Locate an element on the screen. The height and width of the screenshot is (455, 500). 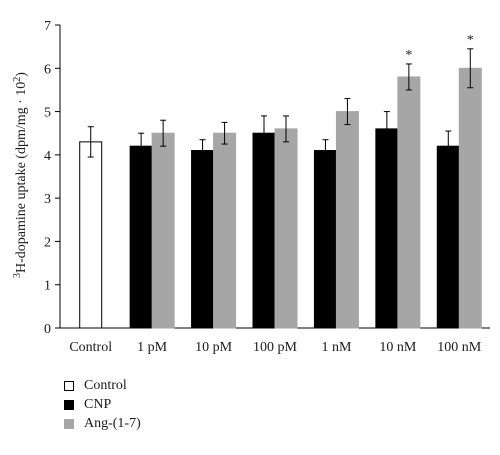
legend-item-cnp: CNP is located at coordinates (102, 404).